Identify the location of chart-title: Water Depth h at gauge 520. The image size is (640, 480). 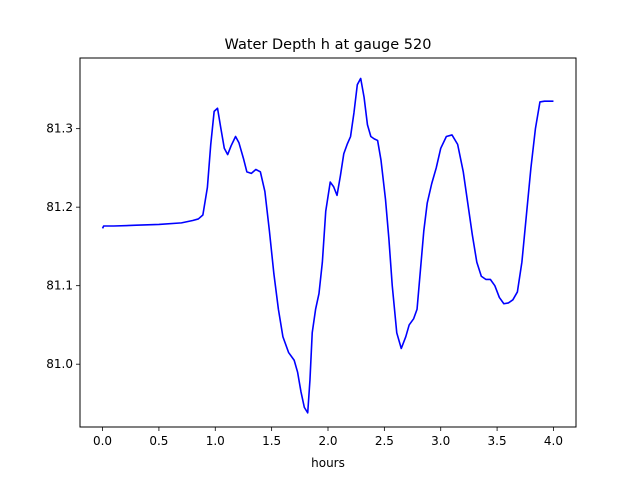
(328, 45).